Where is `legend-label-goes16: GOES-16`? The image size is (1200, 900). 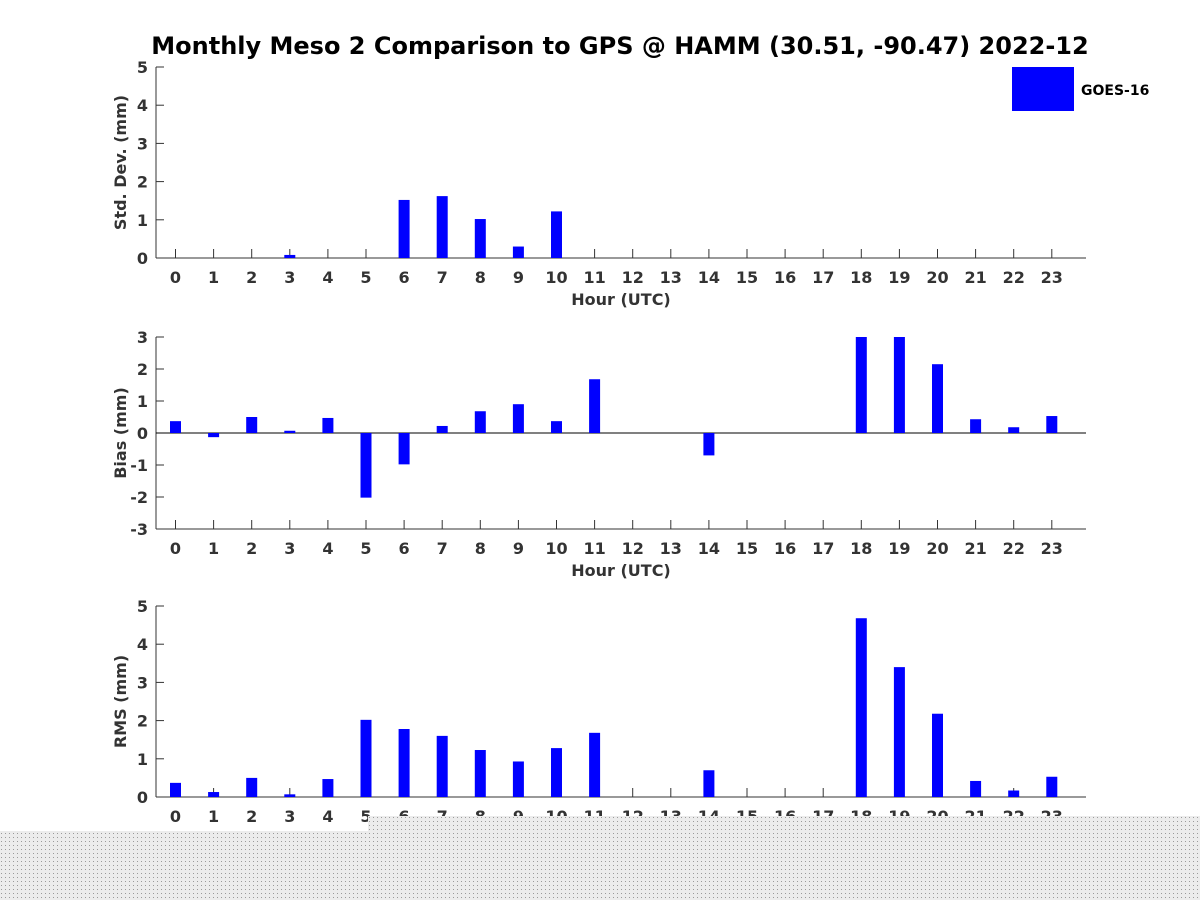
legend-label-goes16: GOES-16 is located at coordinates (1115, 91).